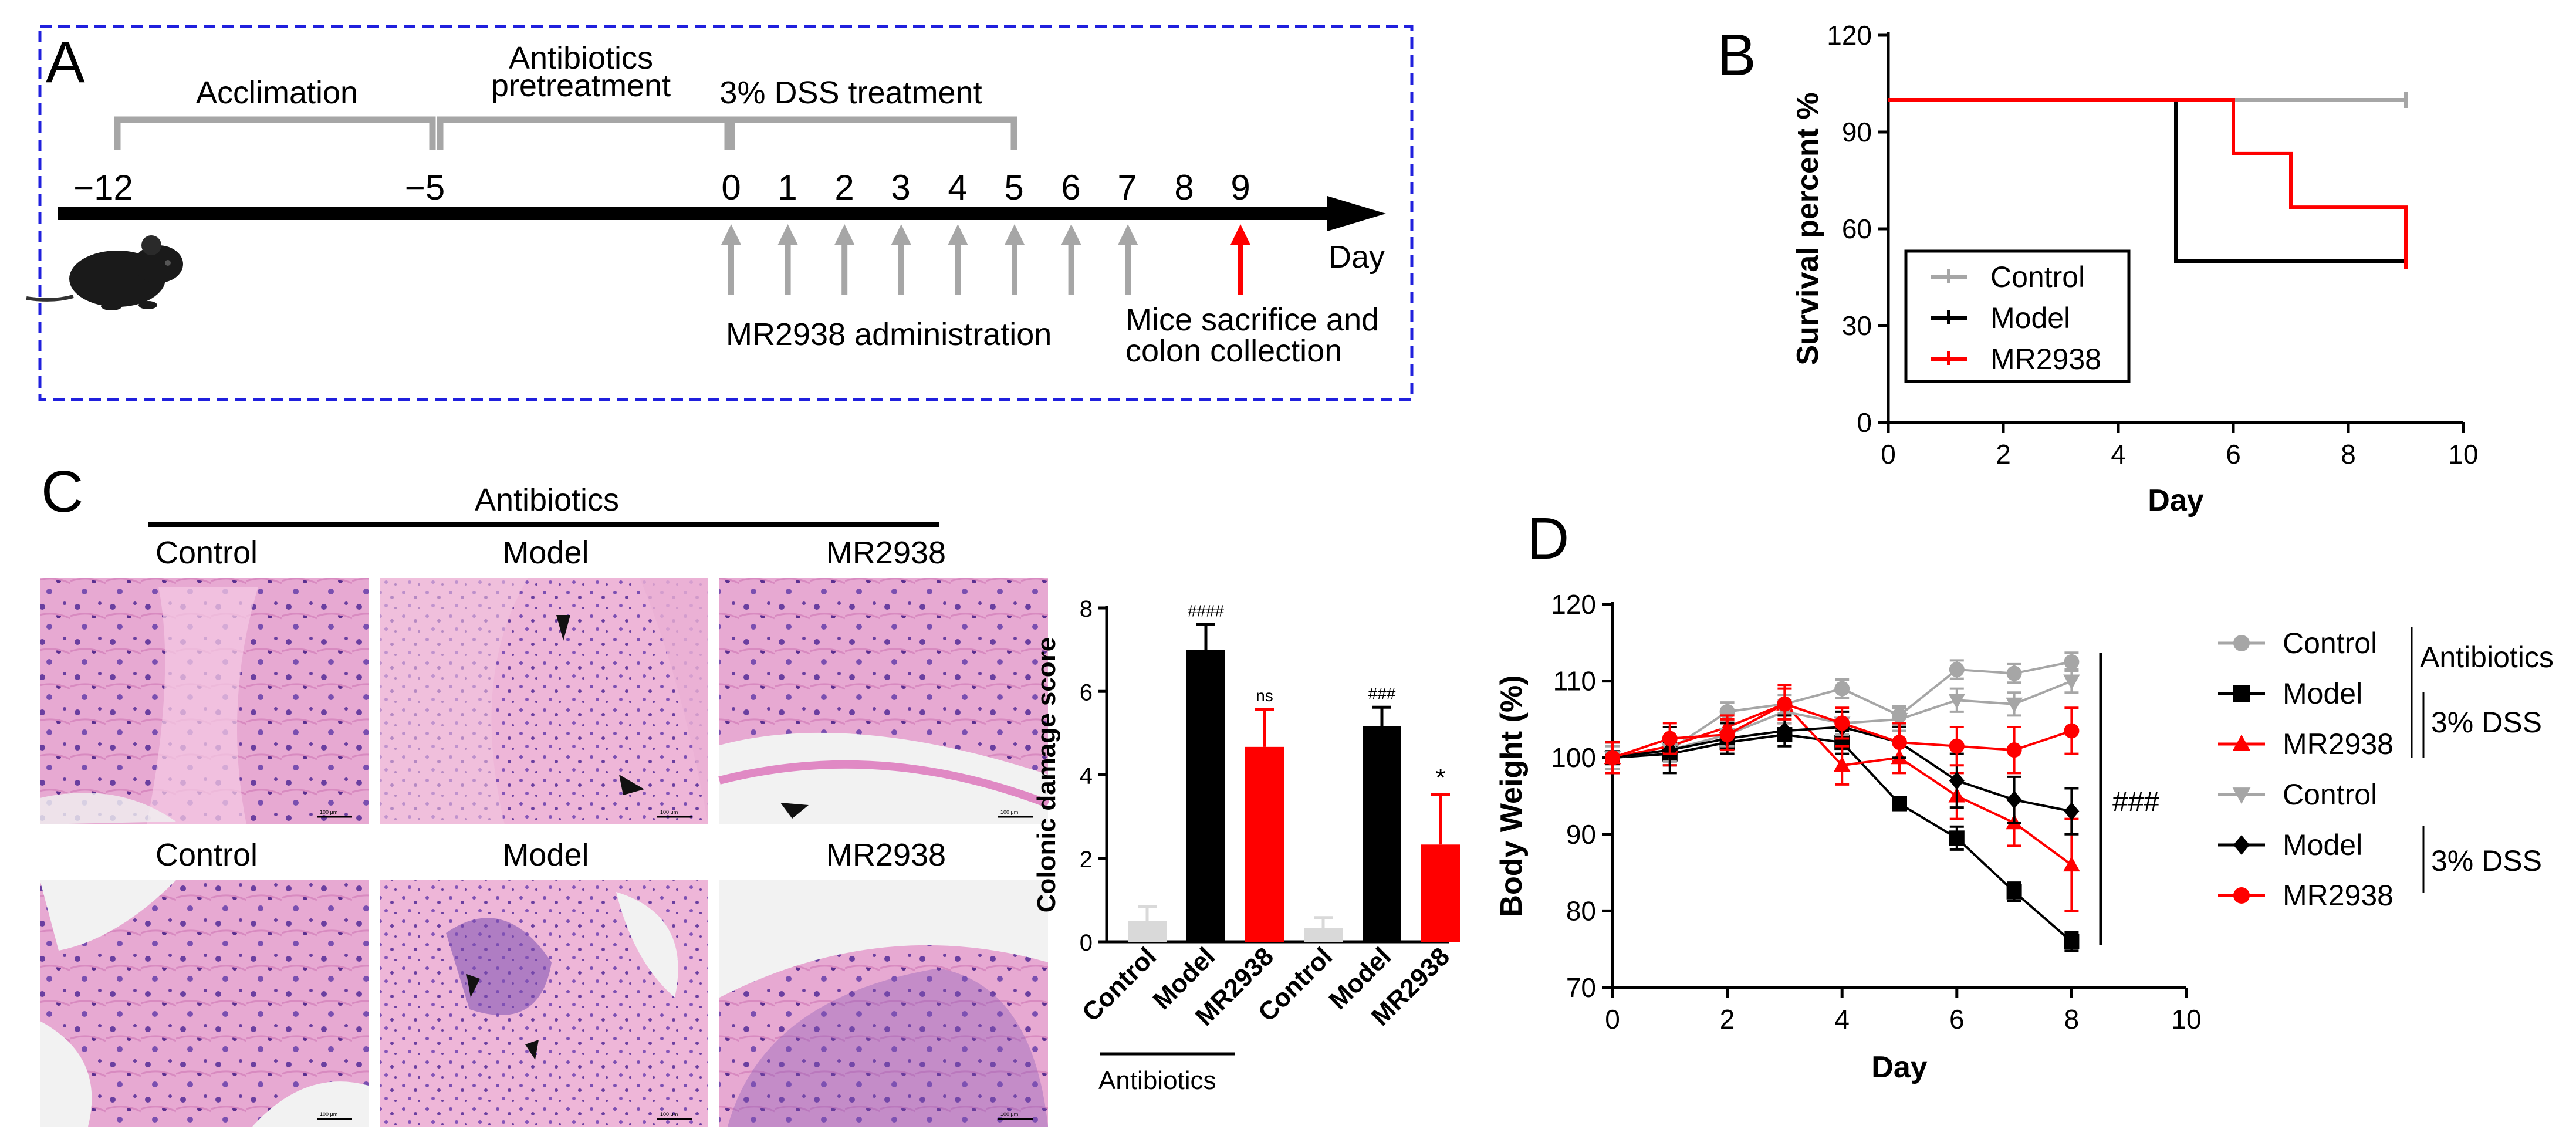 Image resolution: width=2576 pixels, height=1146 pixels. What do you see at coordinates (1086, 860) in the screenshot?
I see `y-tick-label: 2` at bounding box center [1086, 860].